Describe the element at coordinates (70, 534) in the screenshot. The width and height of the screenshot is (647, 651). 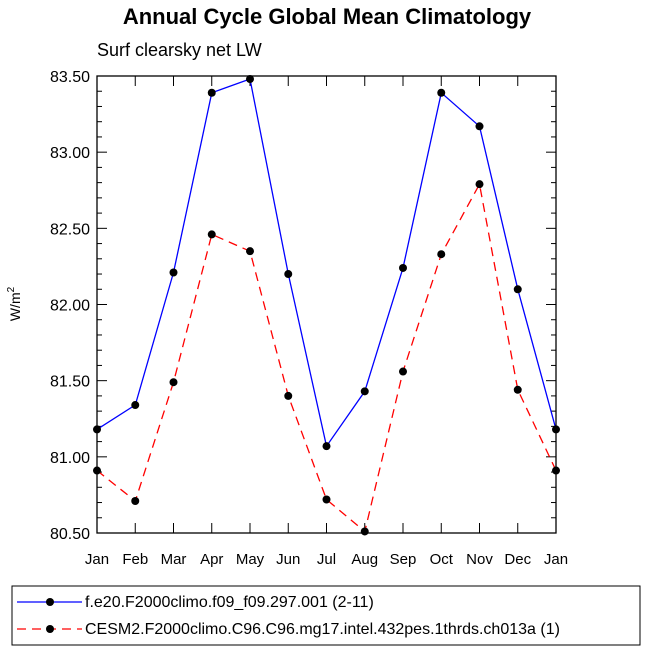
I see `y-tick-label: 80.50` at that location.